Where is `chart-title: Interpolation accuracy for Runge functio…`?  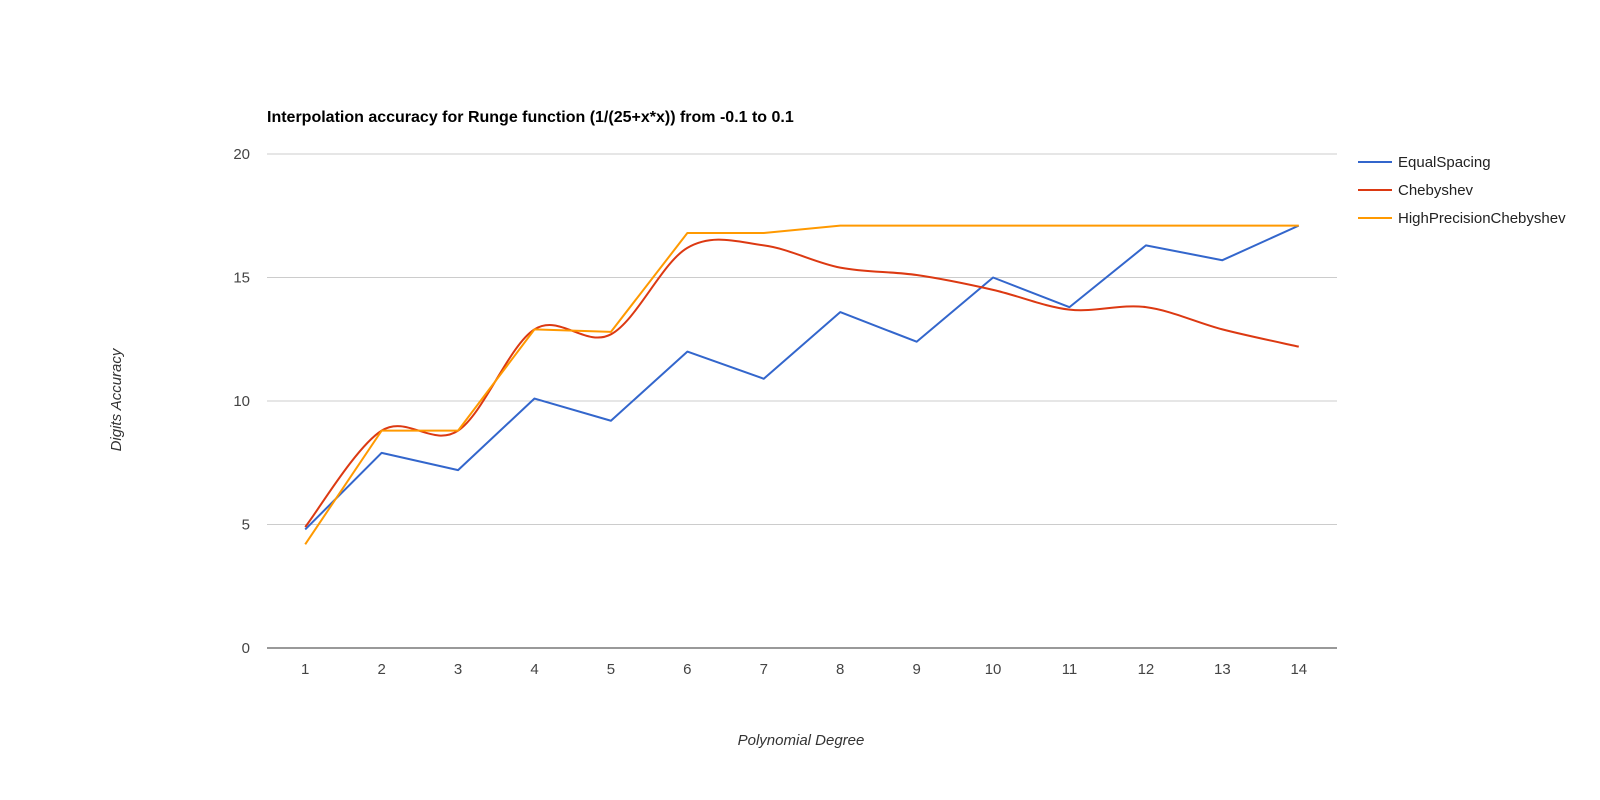
chart-title: Interpolation accuracy for Runge functio… is located at coordinates (530, 117).